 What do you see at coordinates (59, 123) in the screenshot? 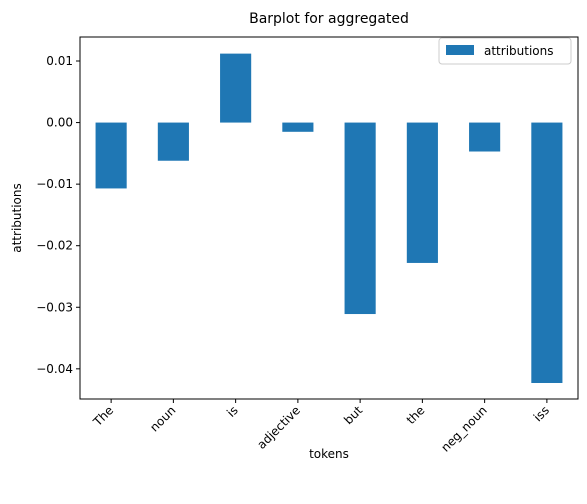
I see `y-tick-label: 0.00` at bounding box center [59, 123].